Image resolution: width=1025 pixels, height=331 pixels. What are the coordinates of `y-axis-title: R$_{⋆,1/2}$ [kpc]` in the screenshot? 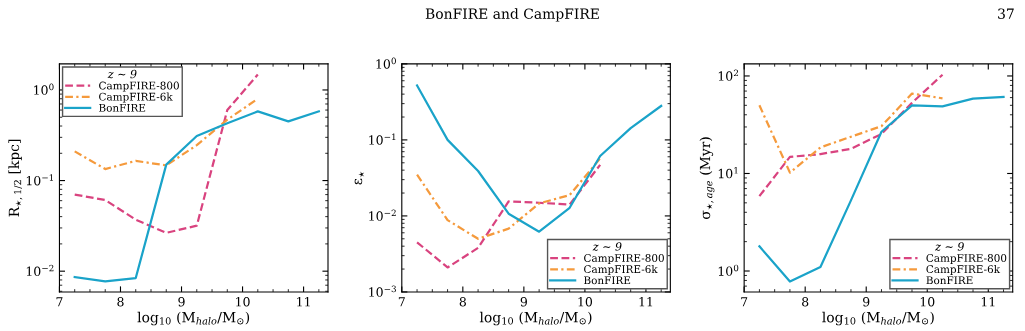 It's located at (15, 178).